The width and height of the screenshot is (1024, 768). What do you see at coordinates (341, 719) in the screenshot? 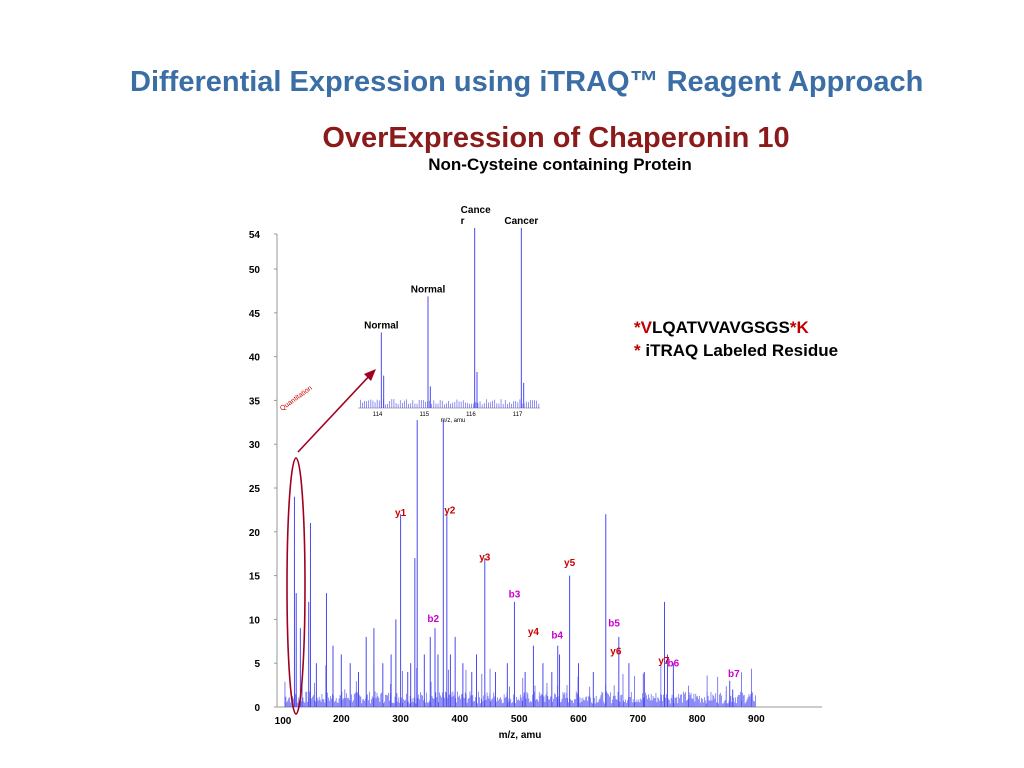
I see `x-tick-label: 200` at bounding box center [341, 719].